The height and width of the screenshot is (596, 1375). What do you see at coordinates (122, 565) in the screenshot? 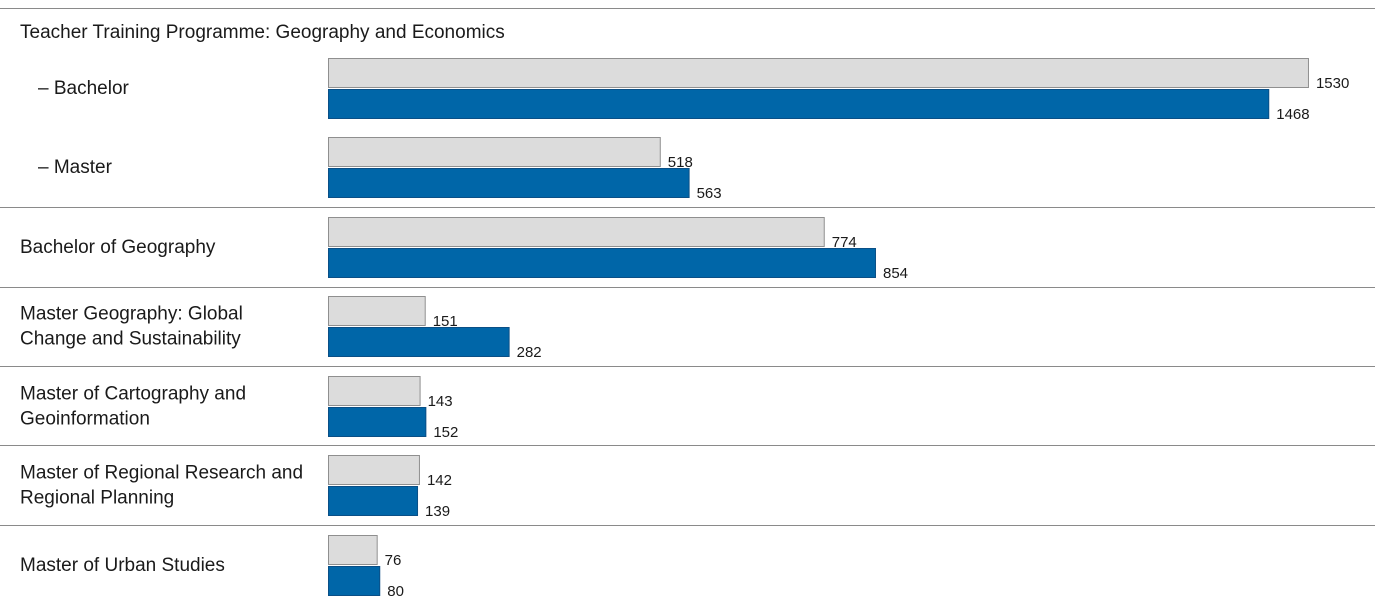
I see `row-label-6: Master of Urban Studies` at bounding box center [122, 565].